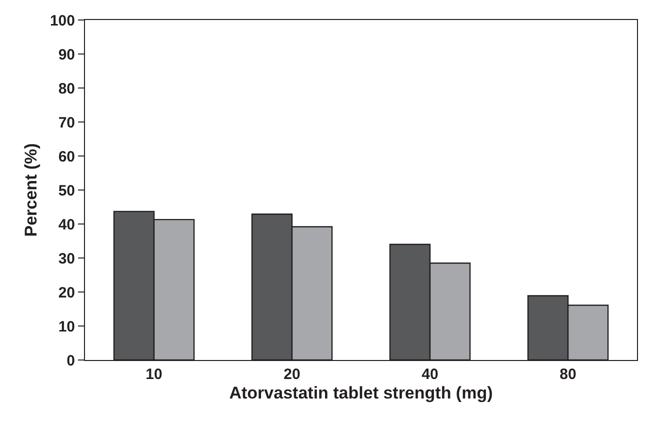  Describe the element at coordinates (361, 392) in the screenshot. I see `x-axis-title: Atorvastatin tablet strength (mg)` at that location.